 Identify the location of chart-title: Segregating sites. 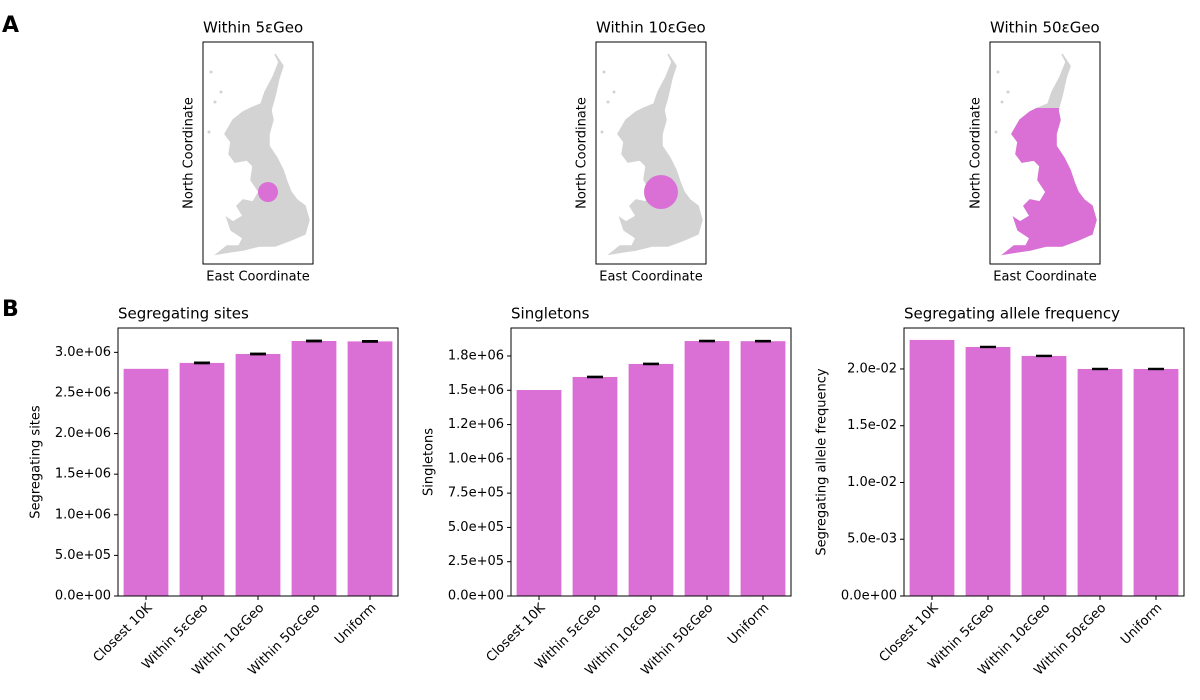
(183, 314).